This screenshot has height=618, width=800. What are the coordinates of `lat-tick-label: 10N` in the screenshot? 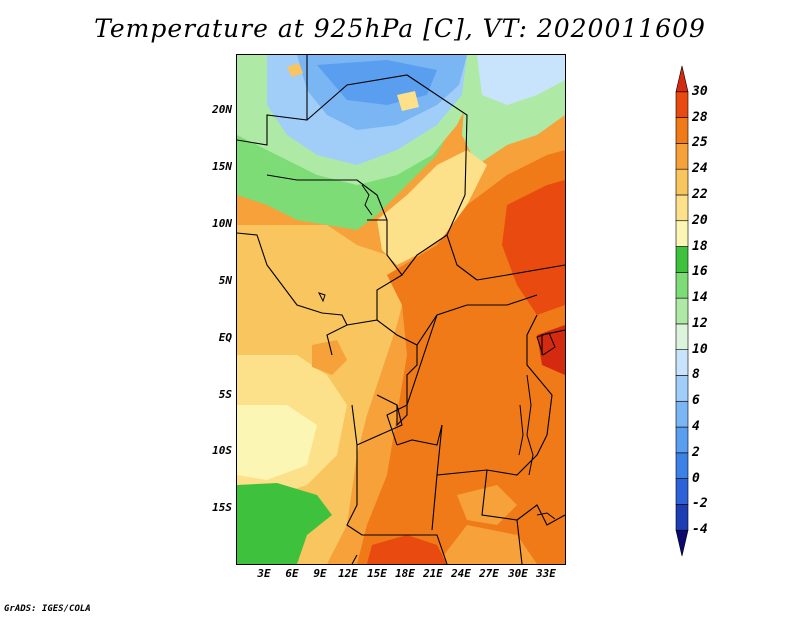 It's located at (222, 223).